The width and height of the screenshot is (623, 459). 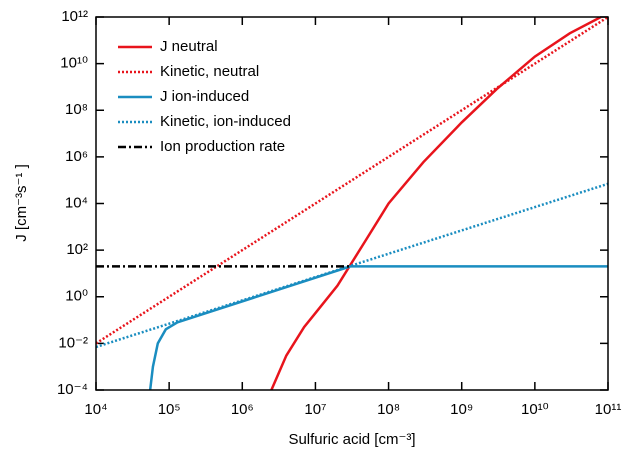 What do you see at coordinates (76, 156) in the screenshot?
I see `y-tick-label: 10⁶` at bounding box center [76, 156].